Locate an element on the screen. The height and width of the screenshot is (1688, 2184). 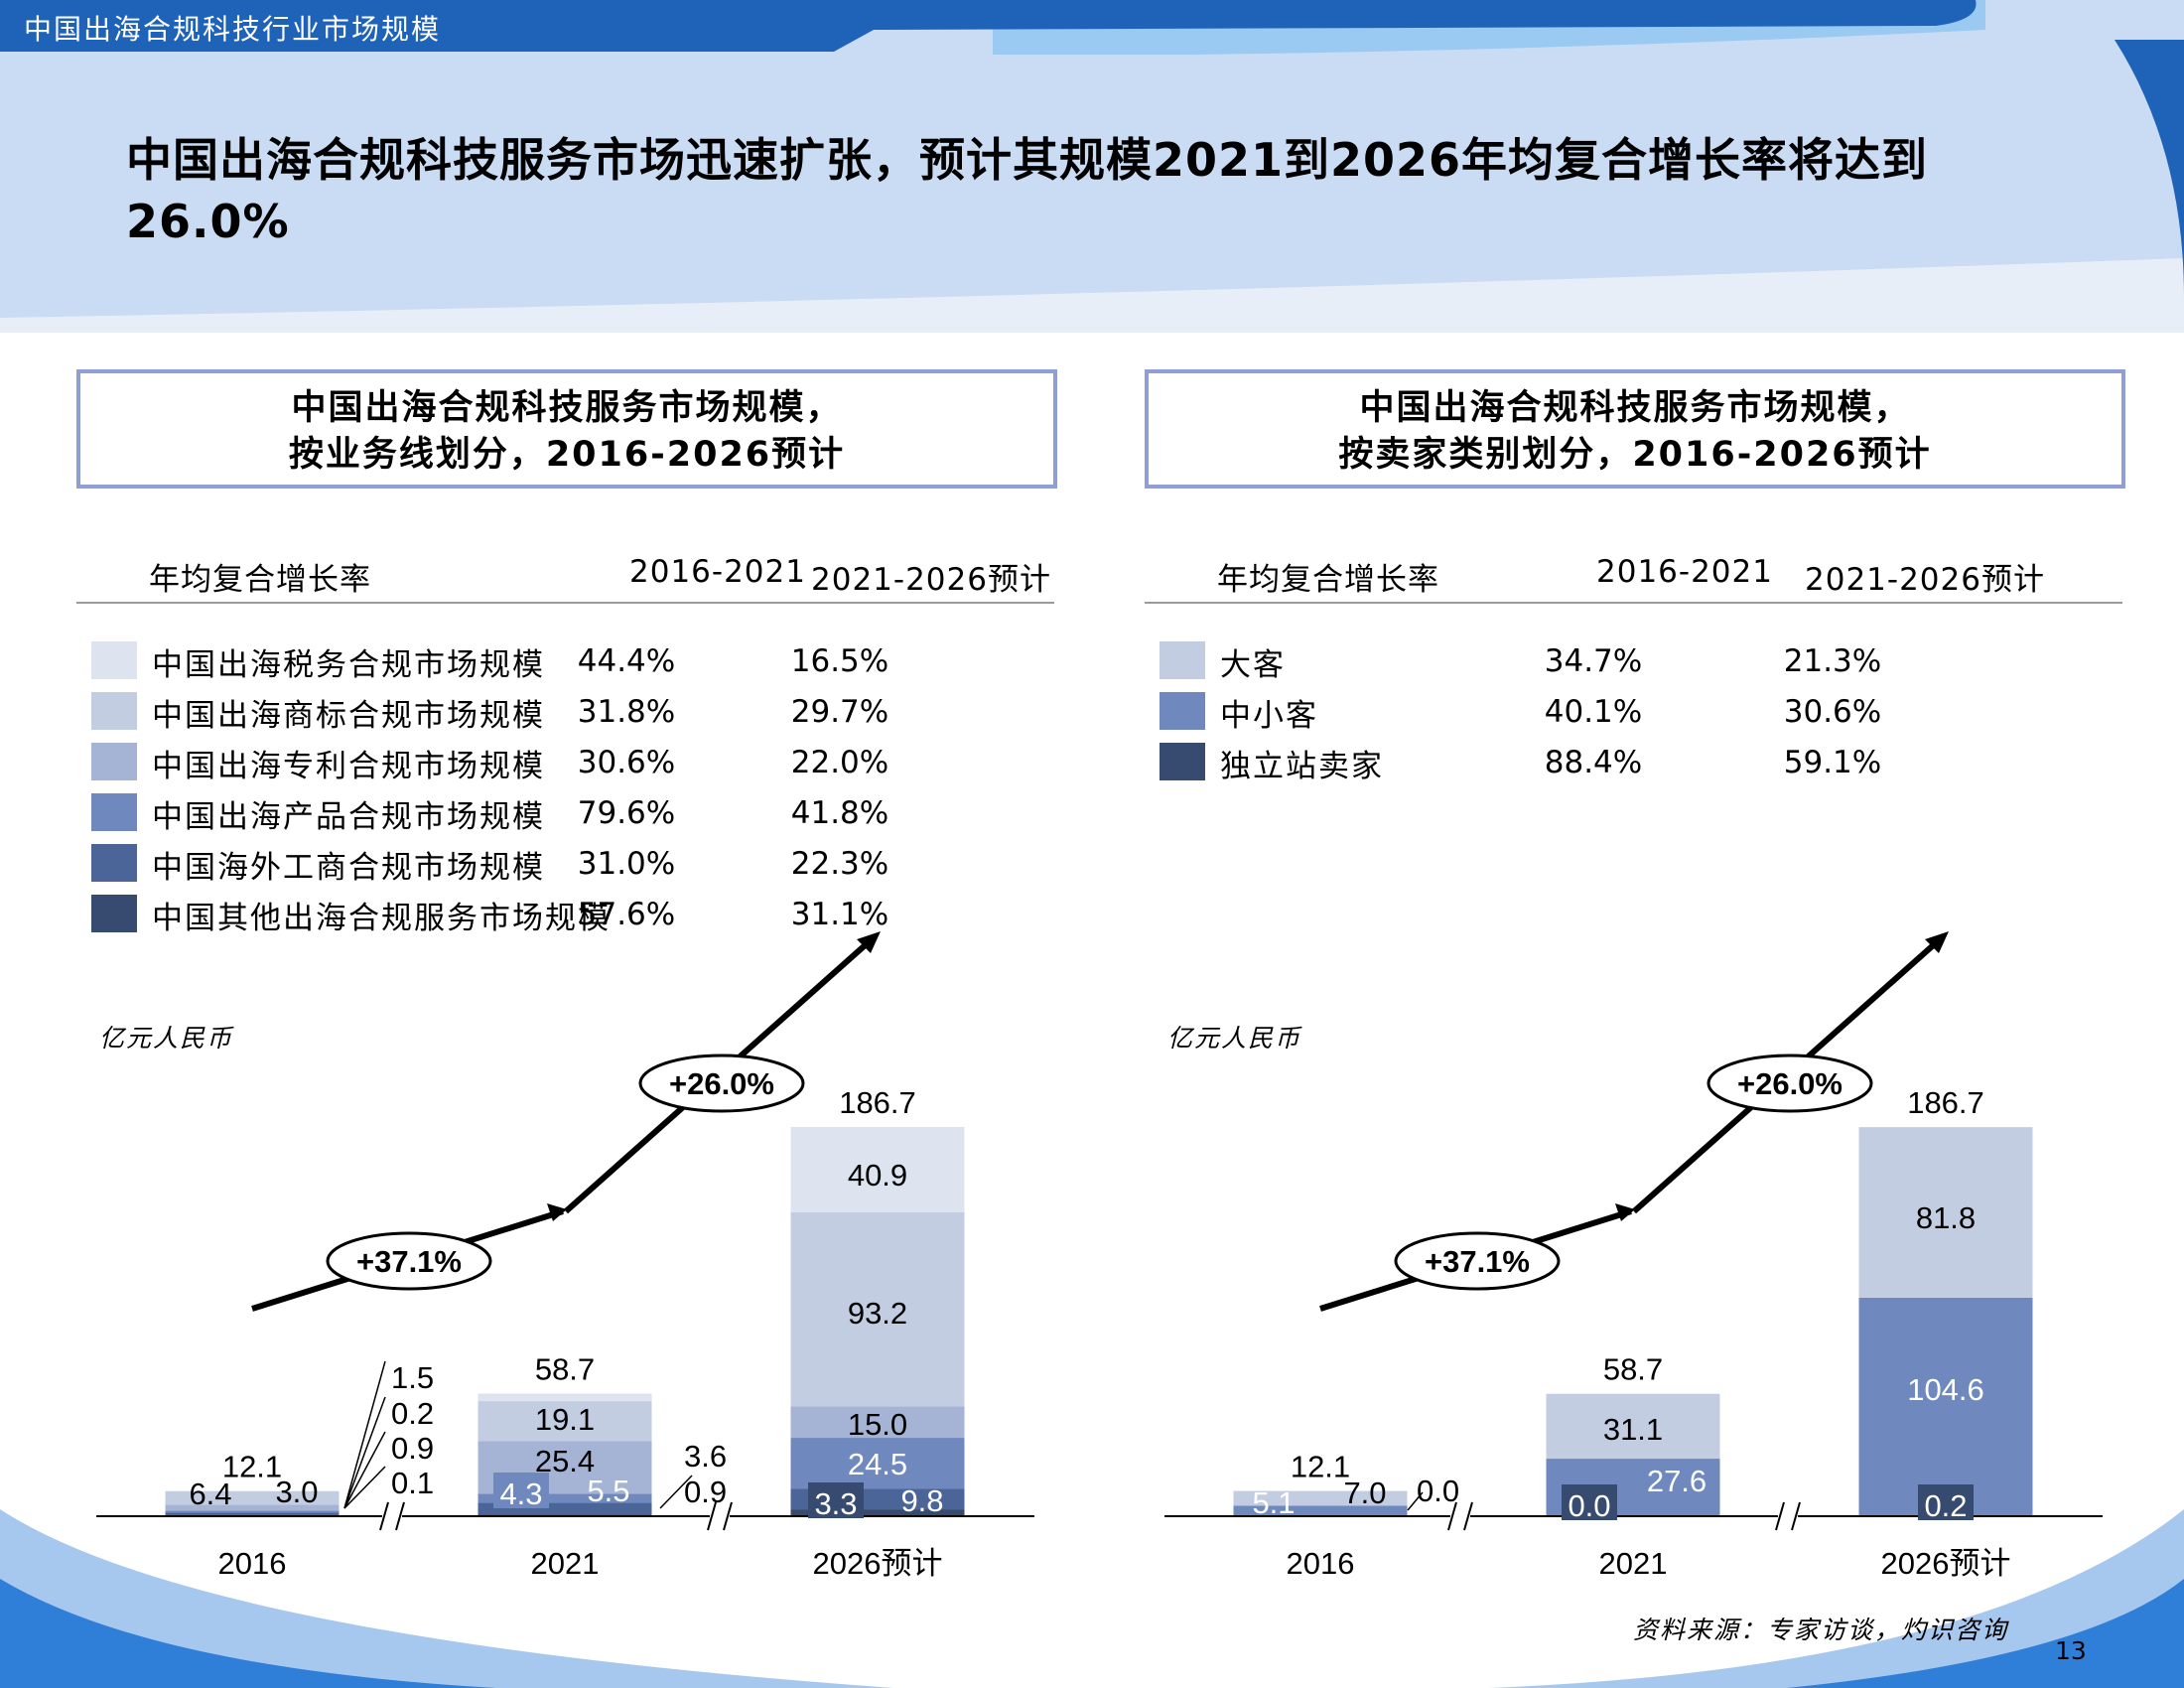
segment-value-label: 24.5 is located at coordinates (877, 1464).